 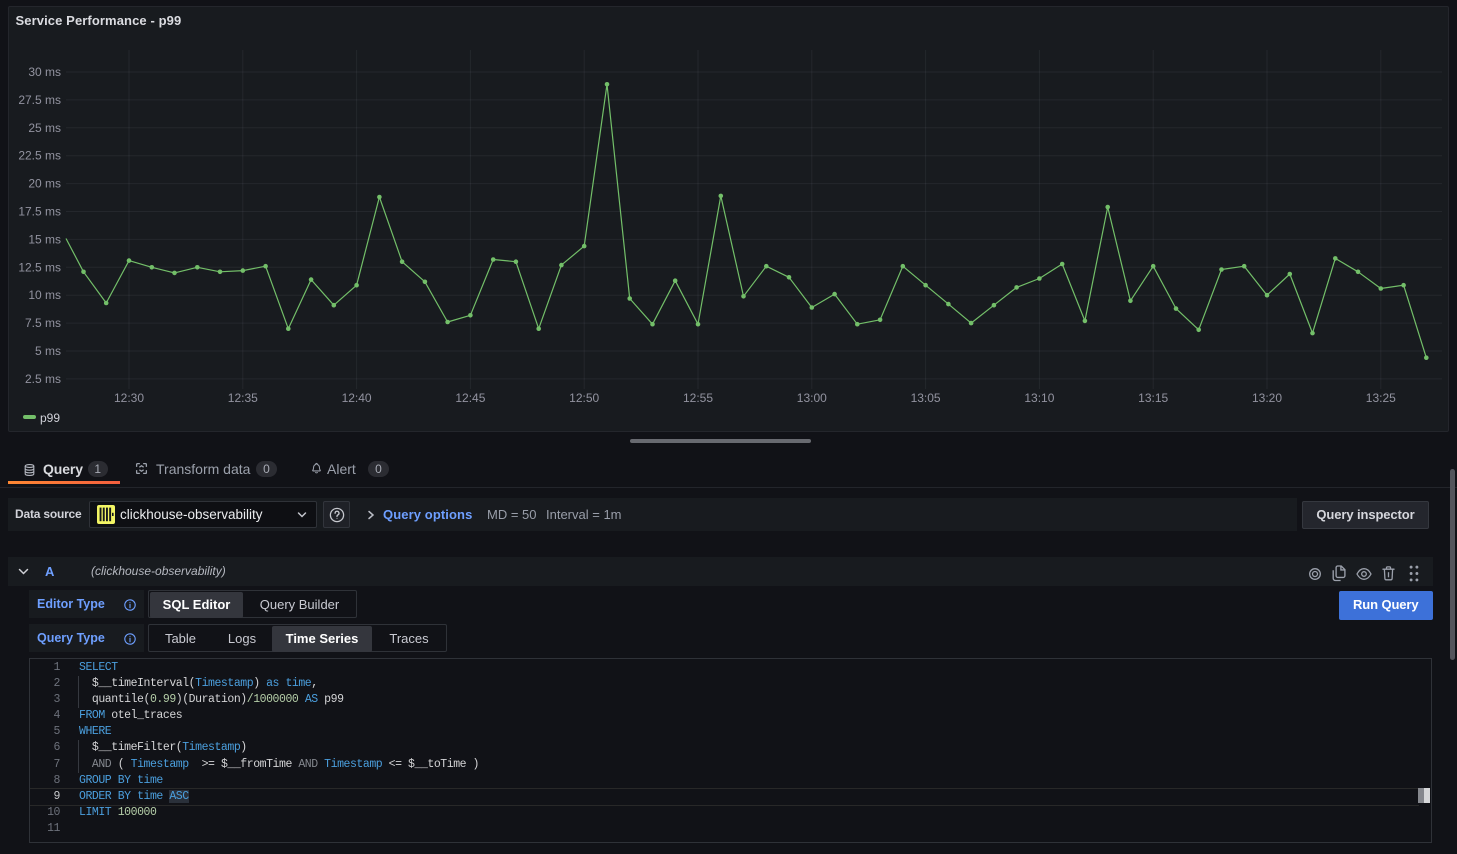 What do you see at coordinates (39, 156) in the screenshot?
I see `svg-text: 22.5 ms` at bounding box center [39, 156].